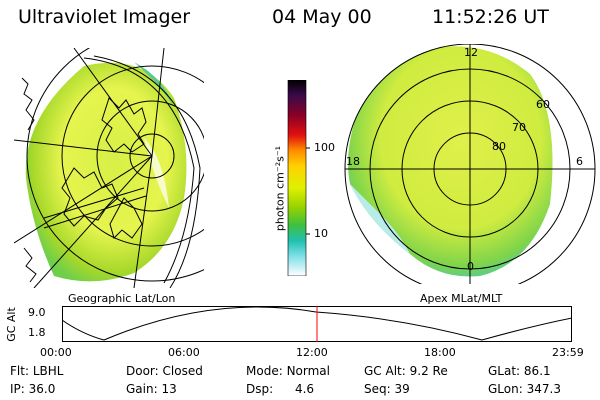  What do you see at coordinates (280, 389) in the screenshot?
I see `info-dsp: Dsp: 4.6` at bounding box center [280, 389].